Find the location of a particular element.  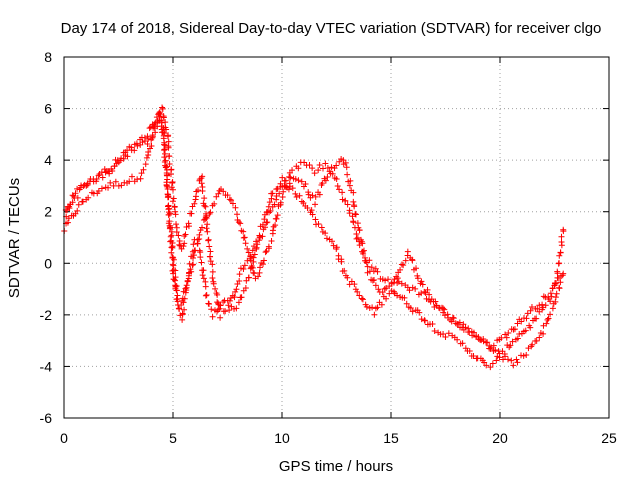

y-tick-label: 0 is located at coordinates (48, 263).